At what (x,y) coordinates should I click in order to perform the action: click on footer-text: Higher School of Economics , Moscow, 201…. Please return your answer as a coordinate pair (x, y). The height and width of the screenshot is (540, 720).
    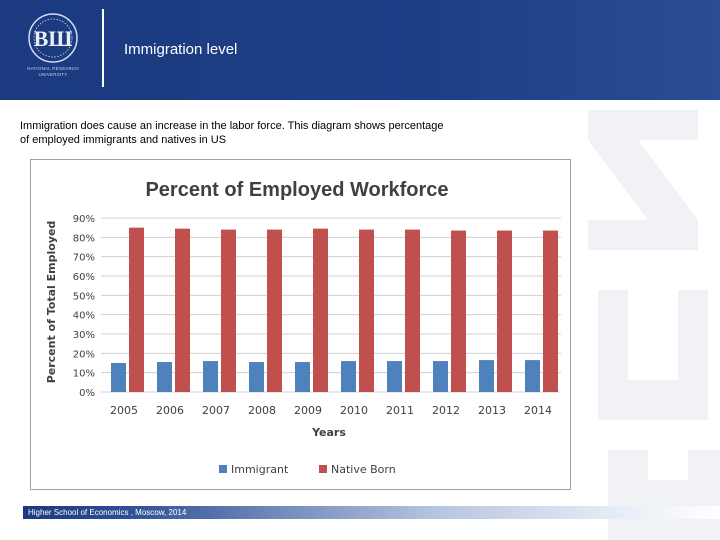
    Looking at the image, I should click on (107, 512).